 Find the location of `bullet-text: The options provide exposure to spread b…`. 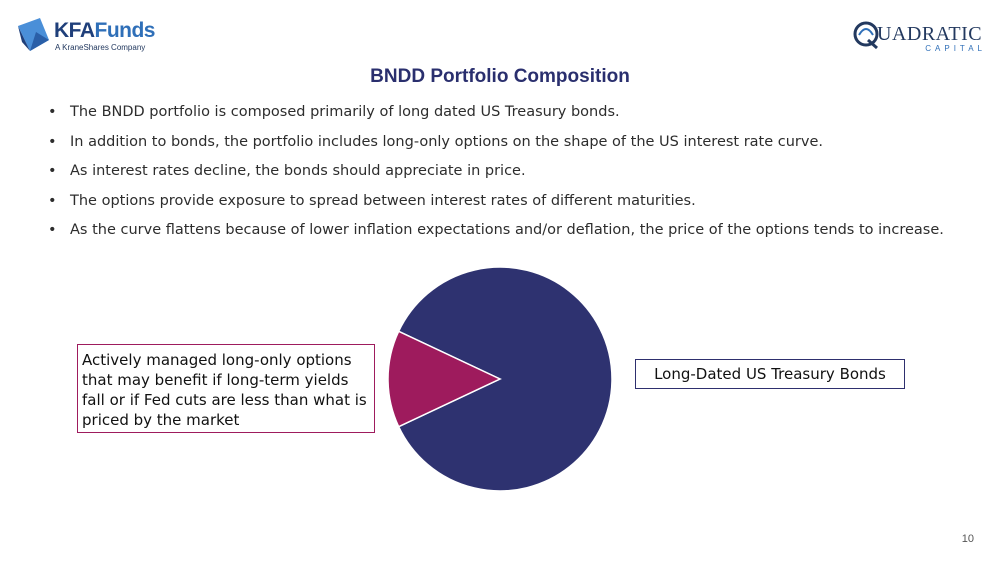

bullet-text: The options provide exposure to spread b… is located at coordinates (383, 200).